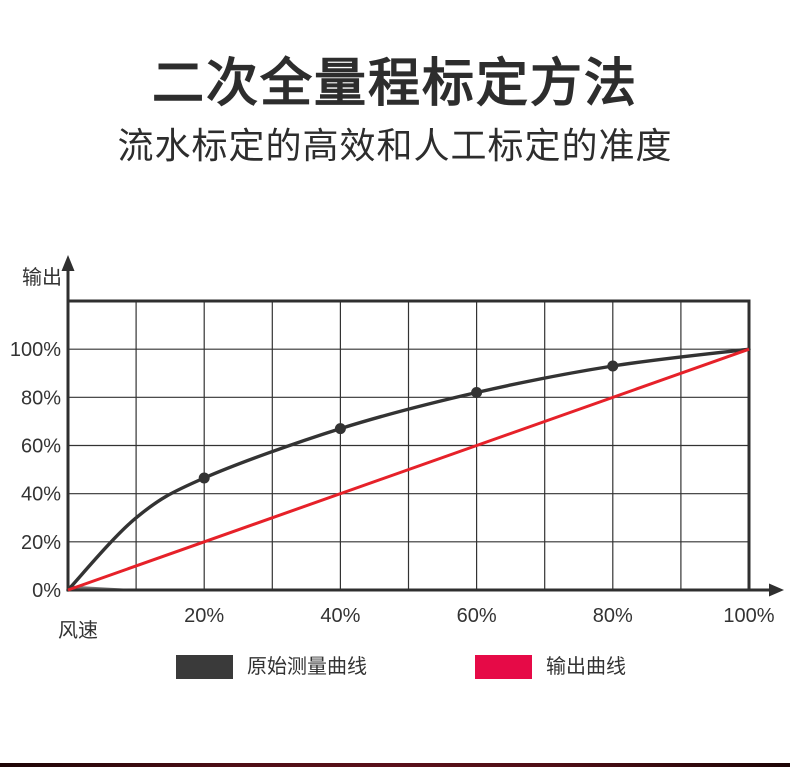 This screenshot has width=790, height=770. I want to click on y-tick-label: 40%, so click(41, 495).